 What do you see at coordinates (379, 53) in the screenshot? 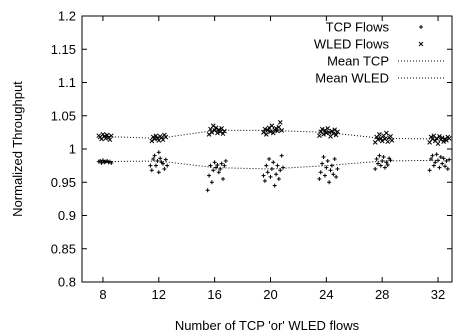
I see `legend: TCP Flows WLED Flows Mean TCP Mean WLED` at bounding box center [379, 53].